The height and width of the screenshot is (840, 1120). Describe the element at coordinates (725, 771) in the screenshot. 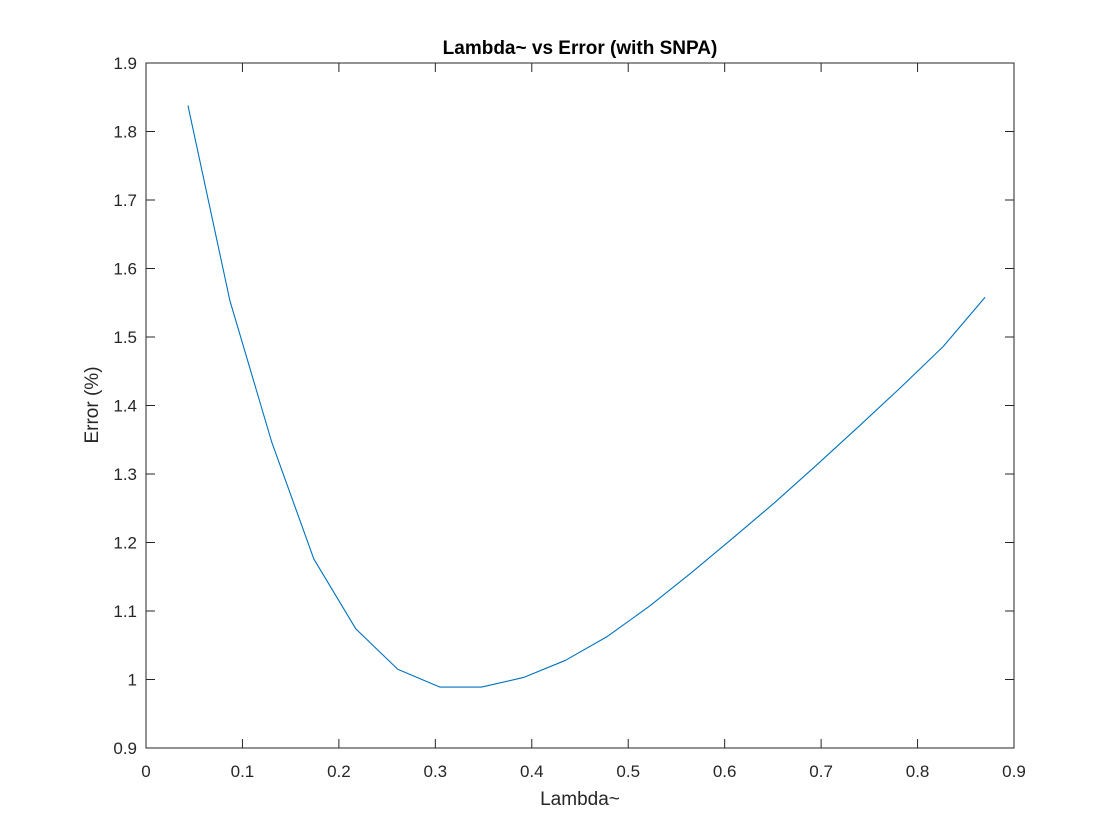

I see `x-tick-label: 0.6` at that location.